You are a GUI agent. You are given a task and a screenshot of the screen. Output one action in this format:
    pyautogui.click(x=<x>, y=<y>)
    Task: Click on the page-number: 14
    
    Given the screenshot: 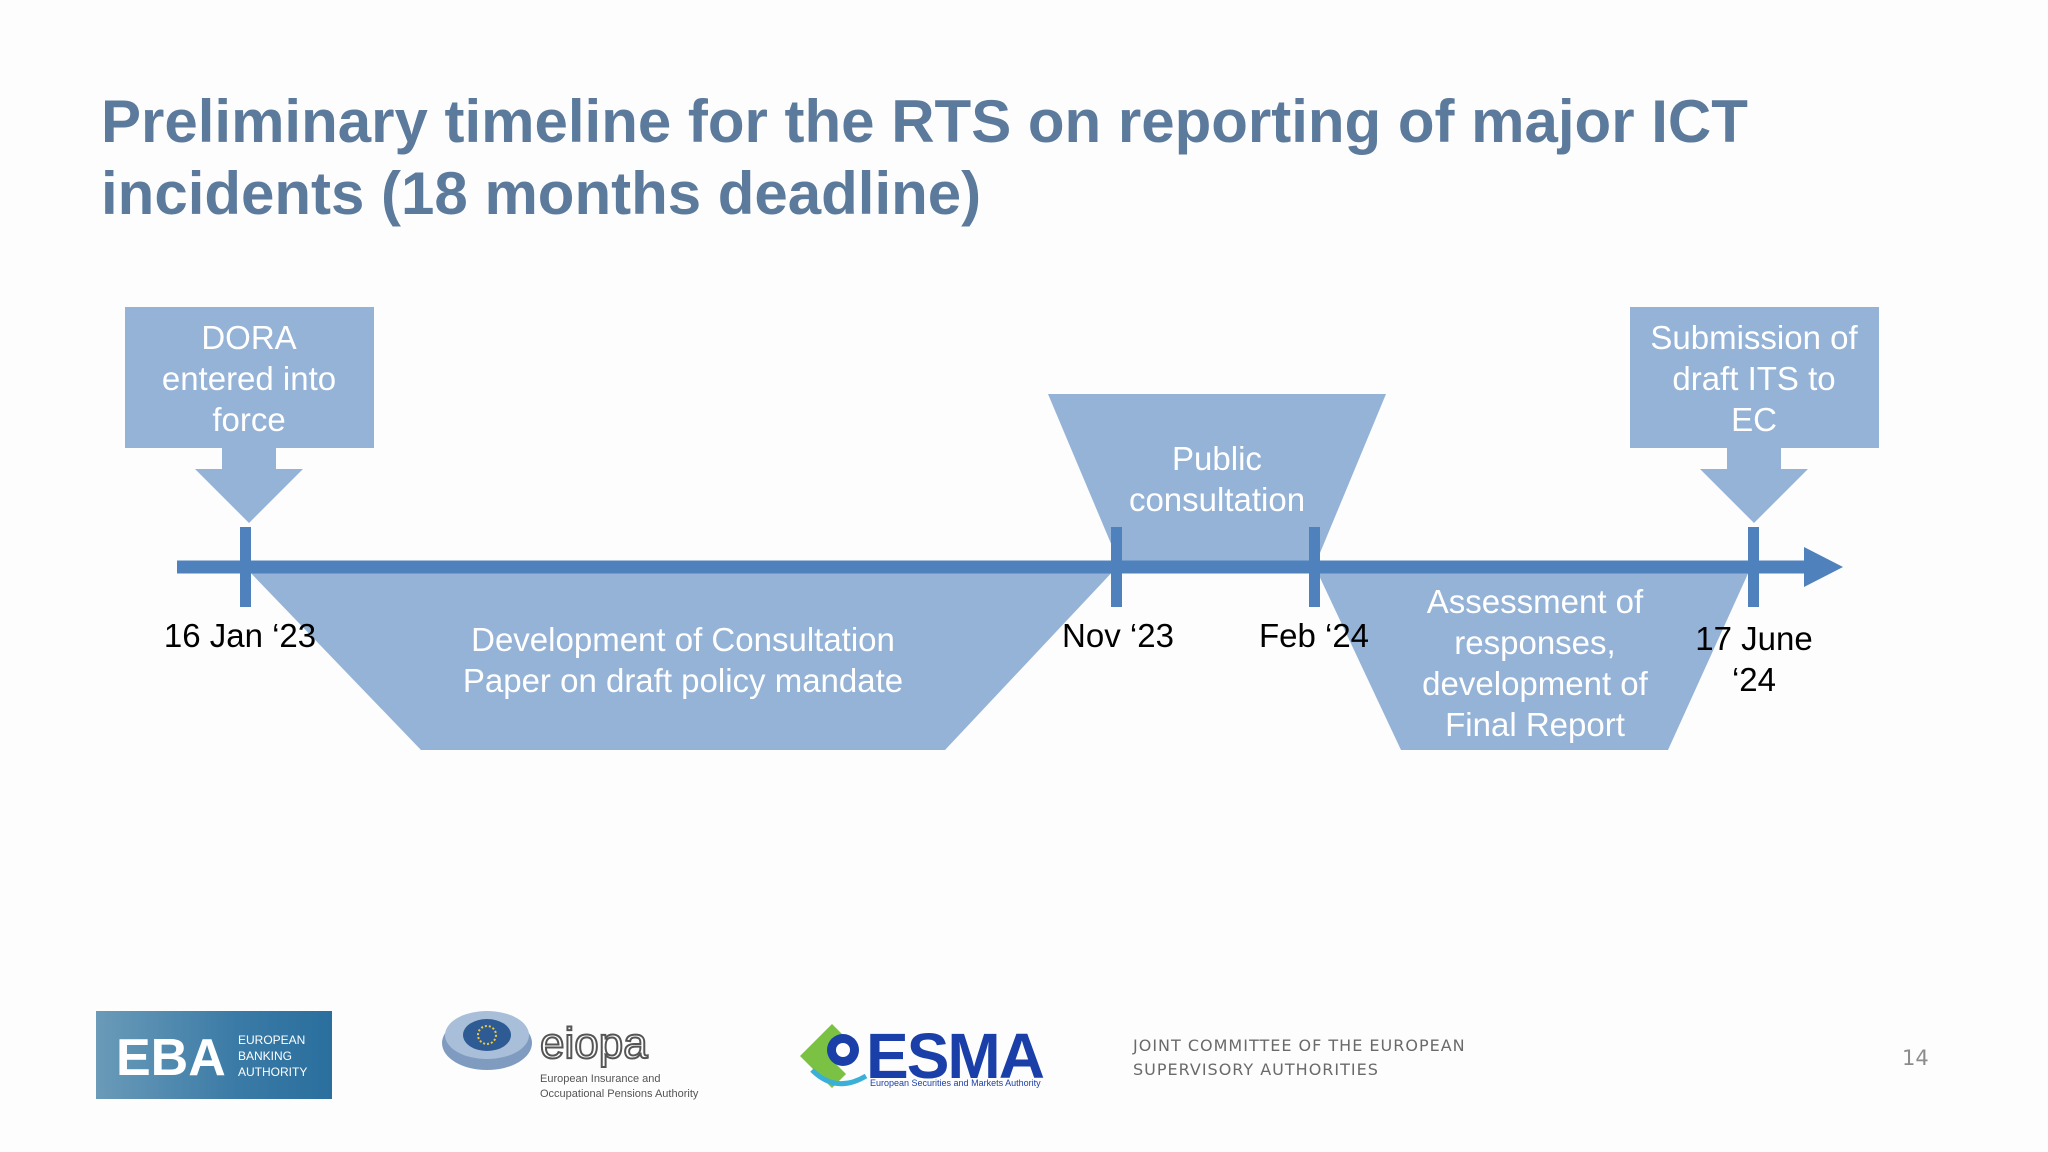 What is the action you would take?
    pyautogui.click(x=1915, y=1058)
    